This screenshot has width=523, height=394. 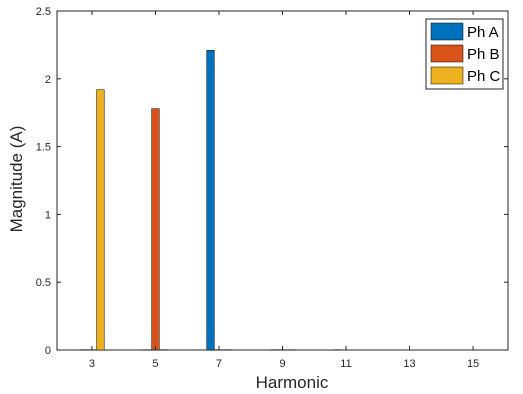 I want to click on y-tick-label: 0, so click(x=48, y=351).